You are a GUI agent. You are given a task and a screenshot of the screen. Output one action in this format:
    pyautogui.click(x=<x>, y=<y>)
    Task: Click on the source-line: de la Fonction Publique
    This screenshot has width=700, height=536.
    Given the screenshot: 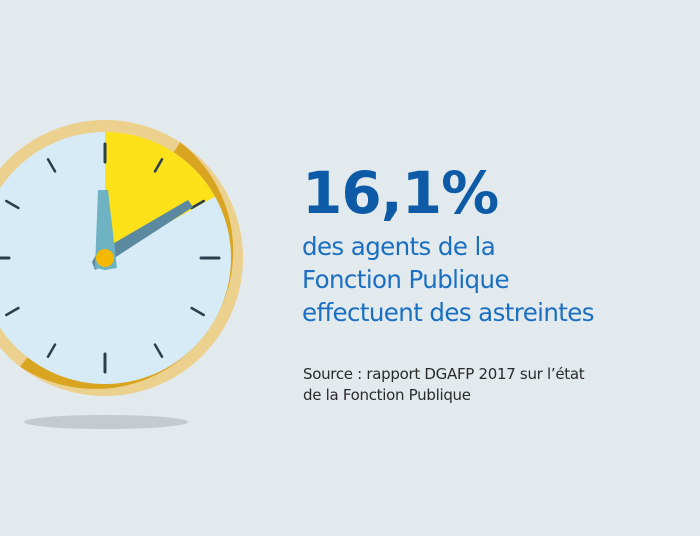 What is the action you would take?
    pyautogui.click(x=387, y=395)
    